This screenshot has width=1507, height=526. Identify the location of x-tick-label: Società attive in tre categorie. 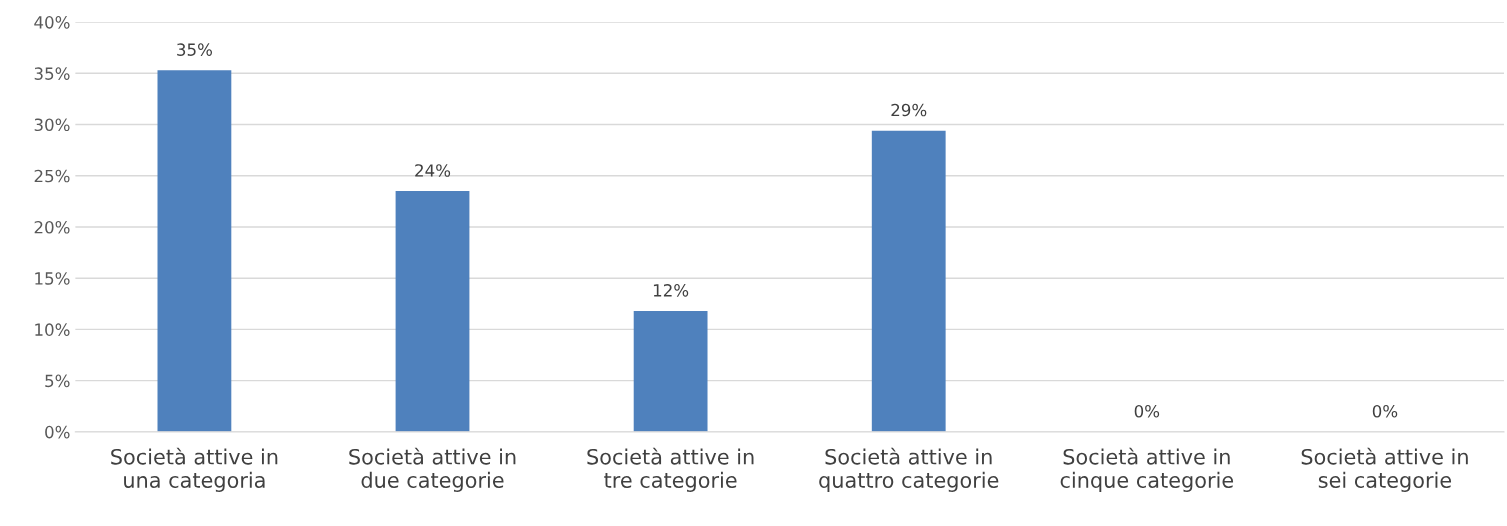
(670, 469).